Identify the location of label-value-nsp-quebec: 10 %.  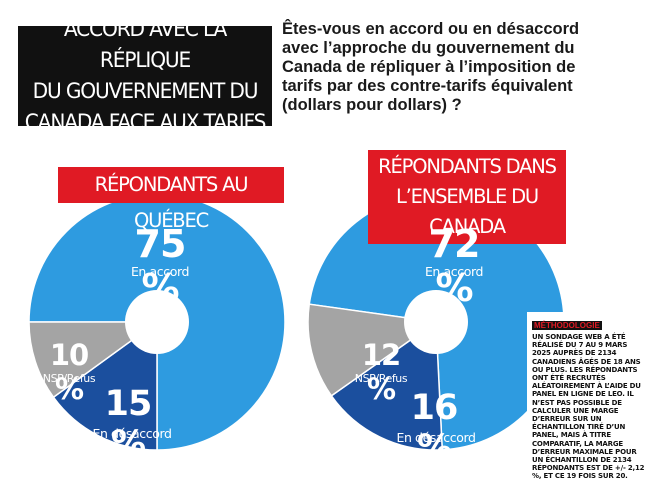
(69, 372).